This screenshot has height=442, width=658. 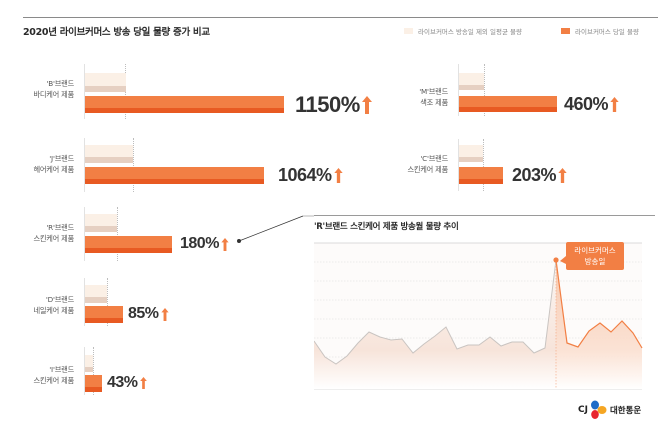 What do you see at coordinates (116, 32) in the screenshot?
I see `page-title: 2020년 라이브커머스 방송 당일 물량 증가 비교` at bounding box center [116, 32].